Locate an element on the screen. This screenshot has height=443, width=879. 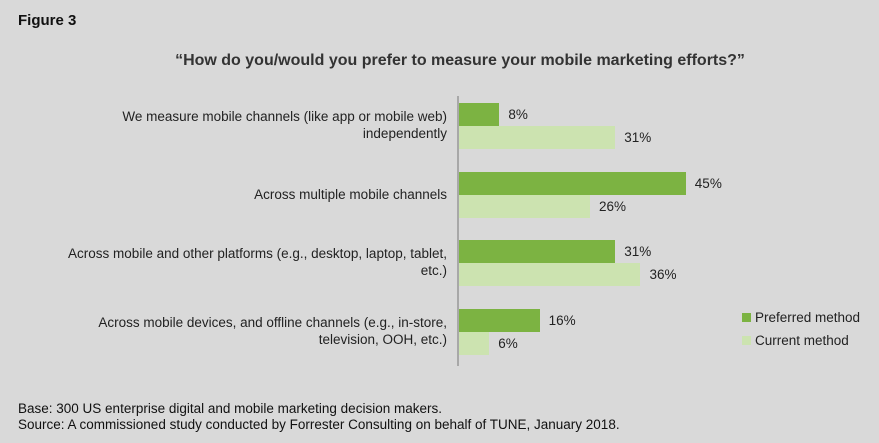
legend-label: Current method is located at coordinates (802, 340).